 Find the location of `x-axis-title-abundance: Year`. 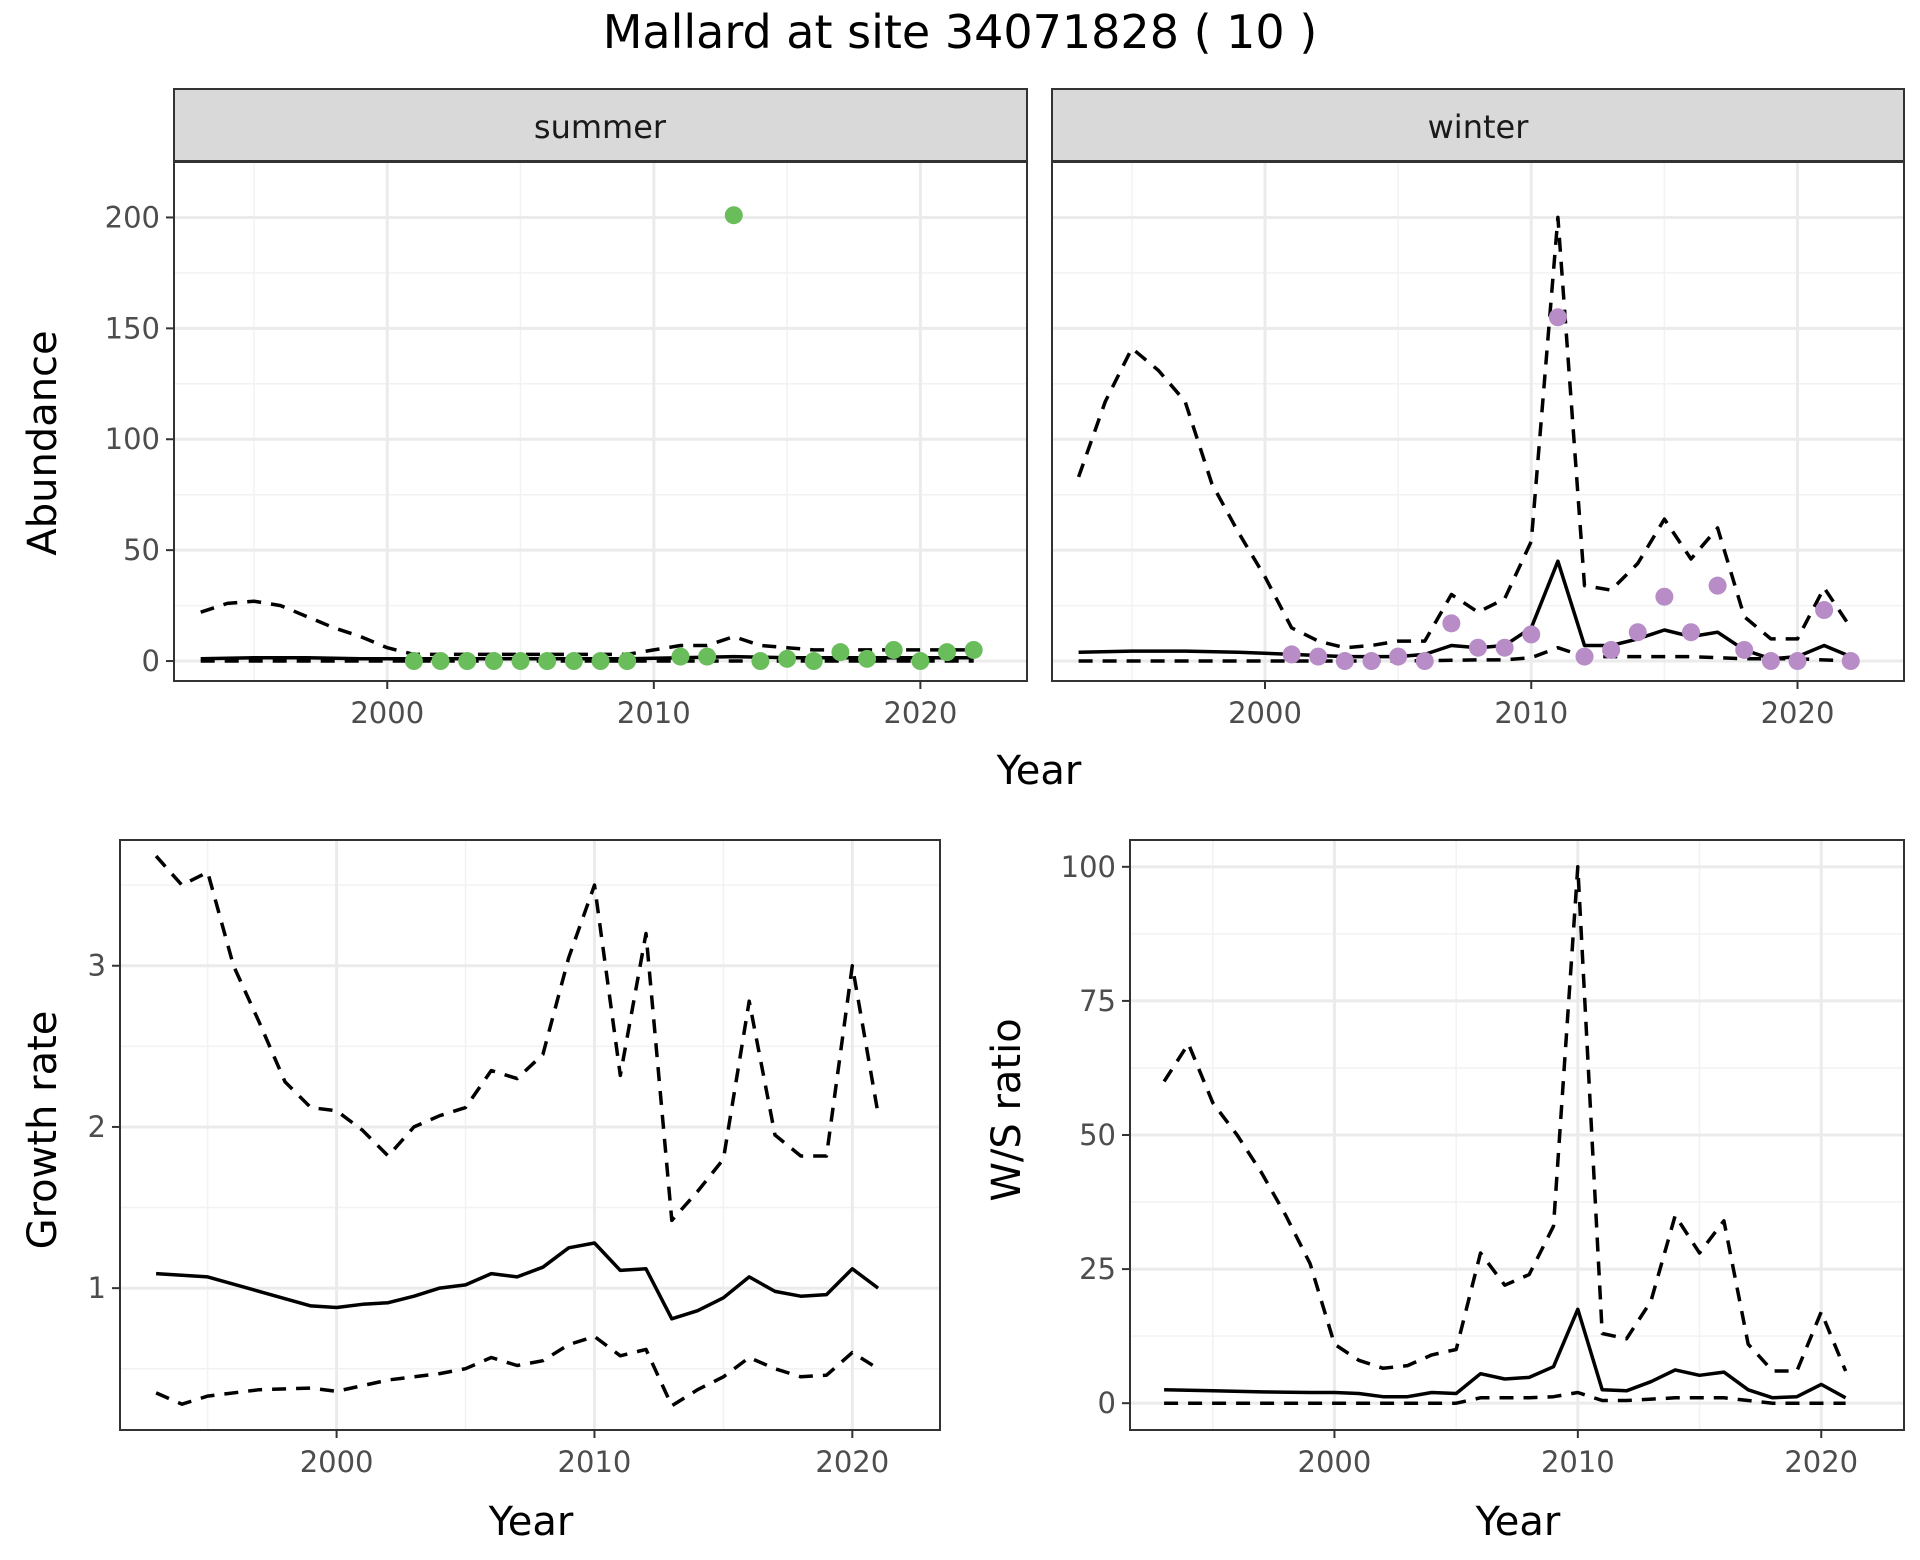

x-axis-title-abundance: Year is located at coordinates (1039, 771).